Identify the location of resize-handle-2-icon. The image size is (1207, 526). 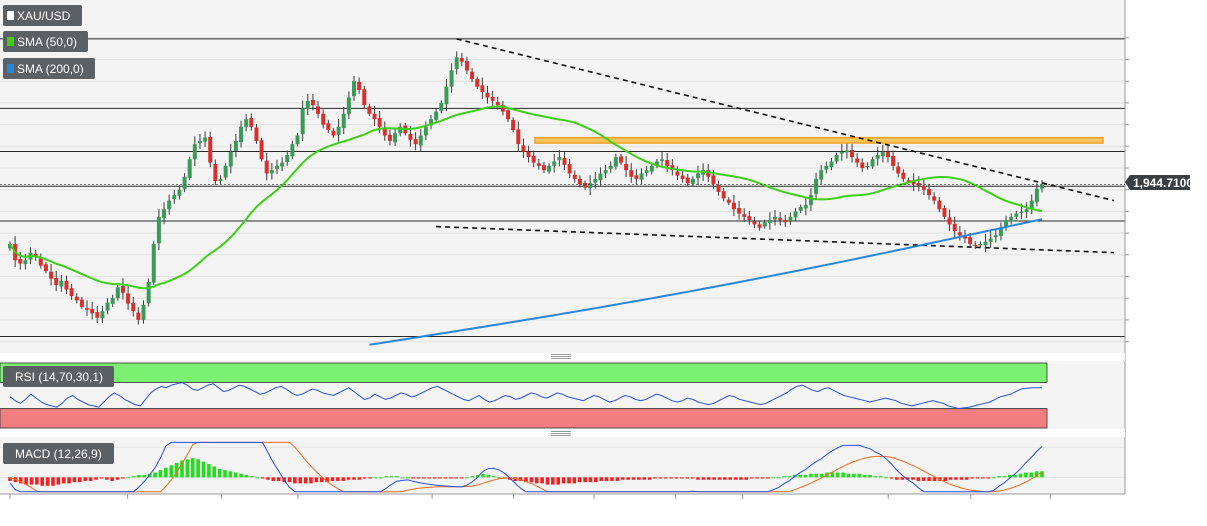
(561, 433).